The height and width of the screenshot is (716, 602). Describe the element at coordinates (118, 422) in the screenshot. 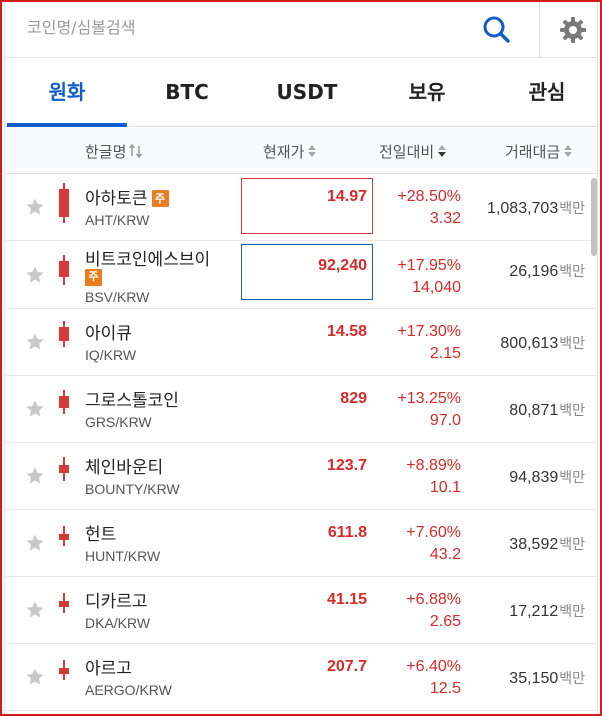

I see `coin-symbol: GRS/KRW` at that location.